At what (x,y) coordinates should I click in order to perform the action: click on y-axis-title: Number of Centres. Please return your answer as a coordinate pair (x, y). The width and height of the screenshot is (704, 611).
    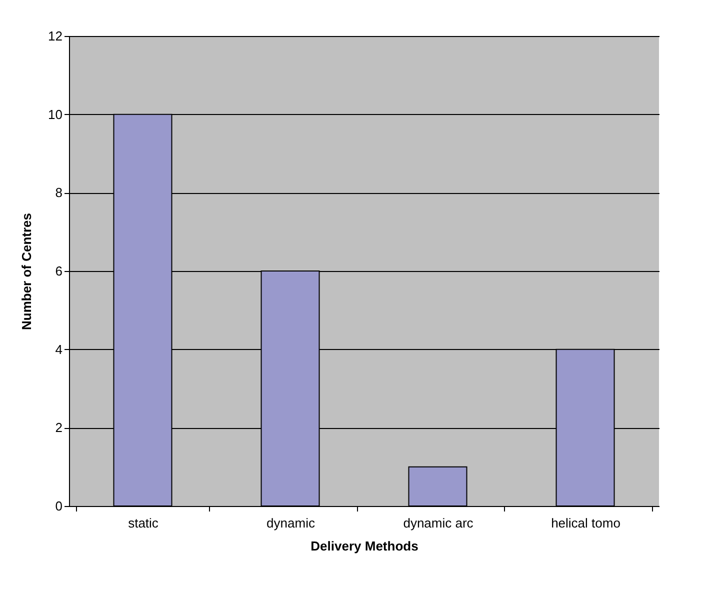
    Looking at the image, I should click on (26, 271).